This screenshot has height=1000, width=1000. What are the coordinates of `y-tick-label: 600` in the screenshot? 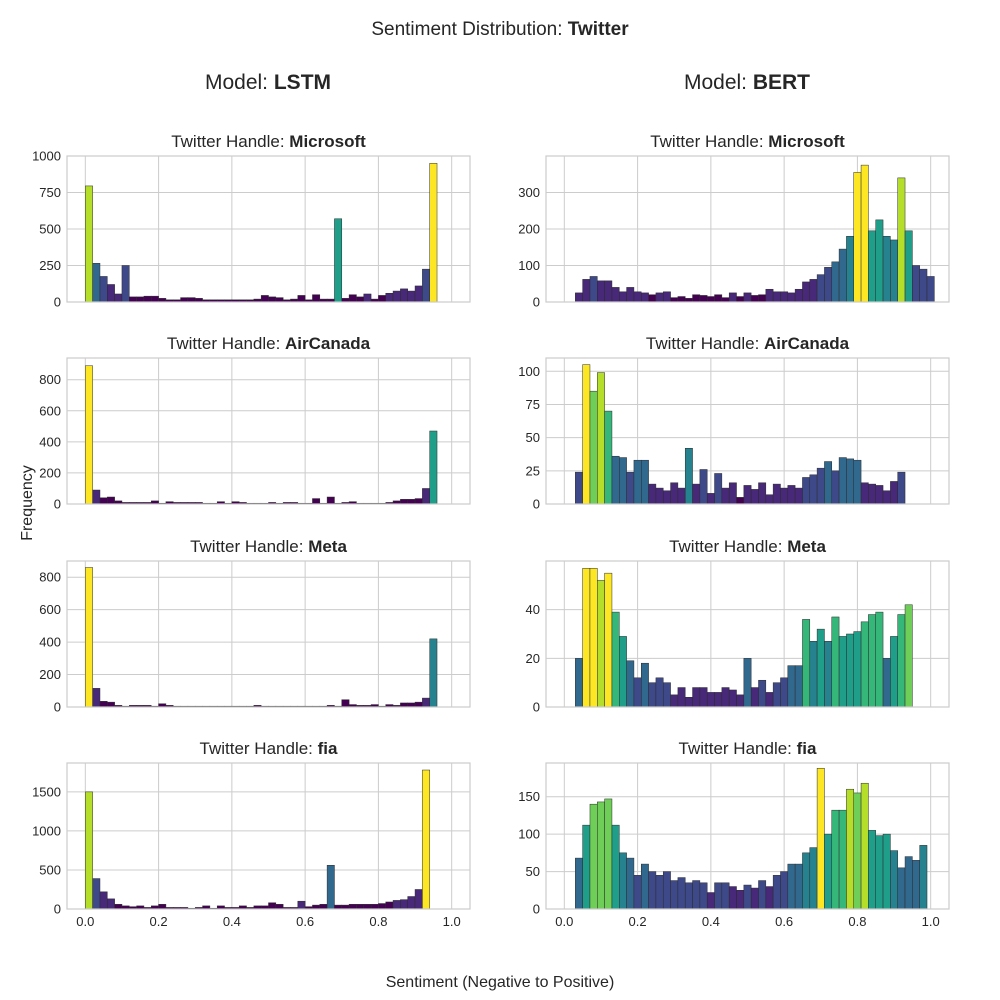 It's located at (50, 410).